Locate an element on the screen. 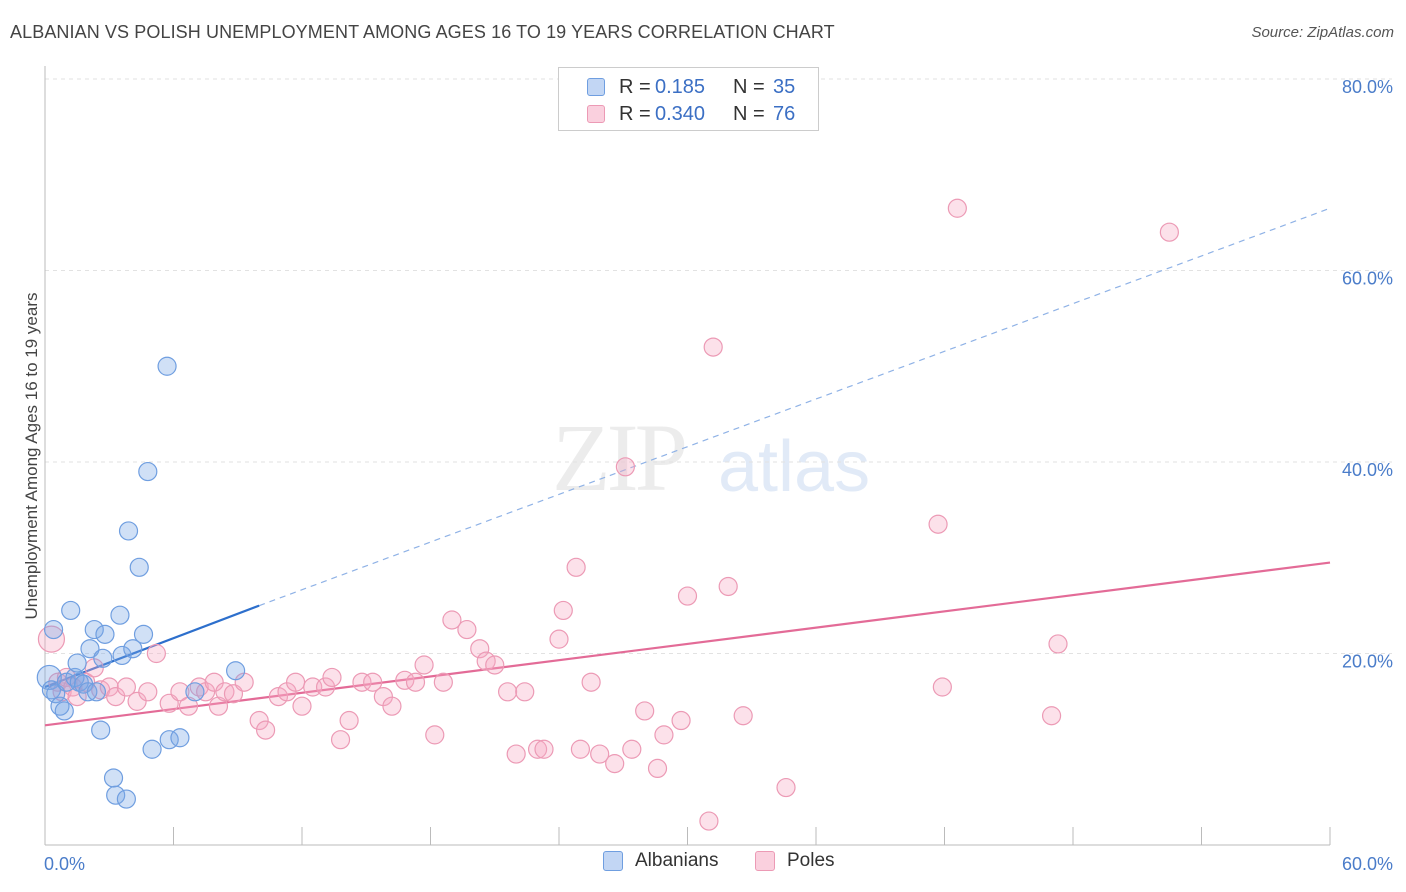 Image resolution: width=1406 pixels, height=892 pixels. x-tick-label: 0.0% is located at coordinates (64, 864).